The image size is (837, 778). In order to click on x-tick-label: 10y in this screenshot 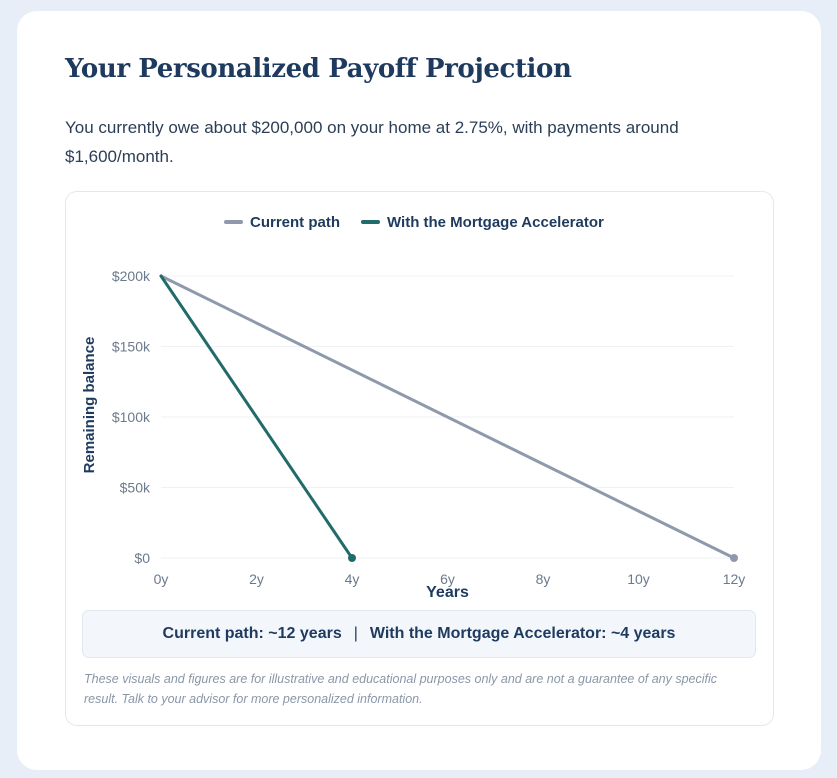, I will do `click(638, 579)`.